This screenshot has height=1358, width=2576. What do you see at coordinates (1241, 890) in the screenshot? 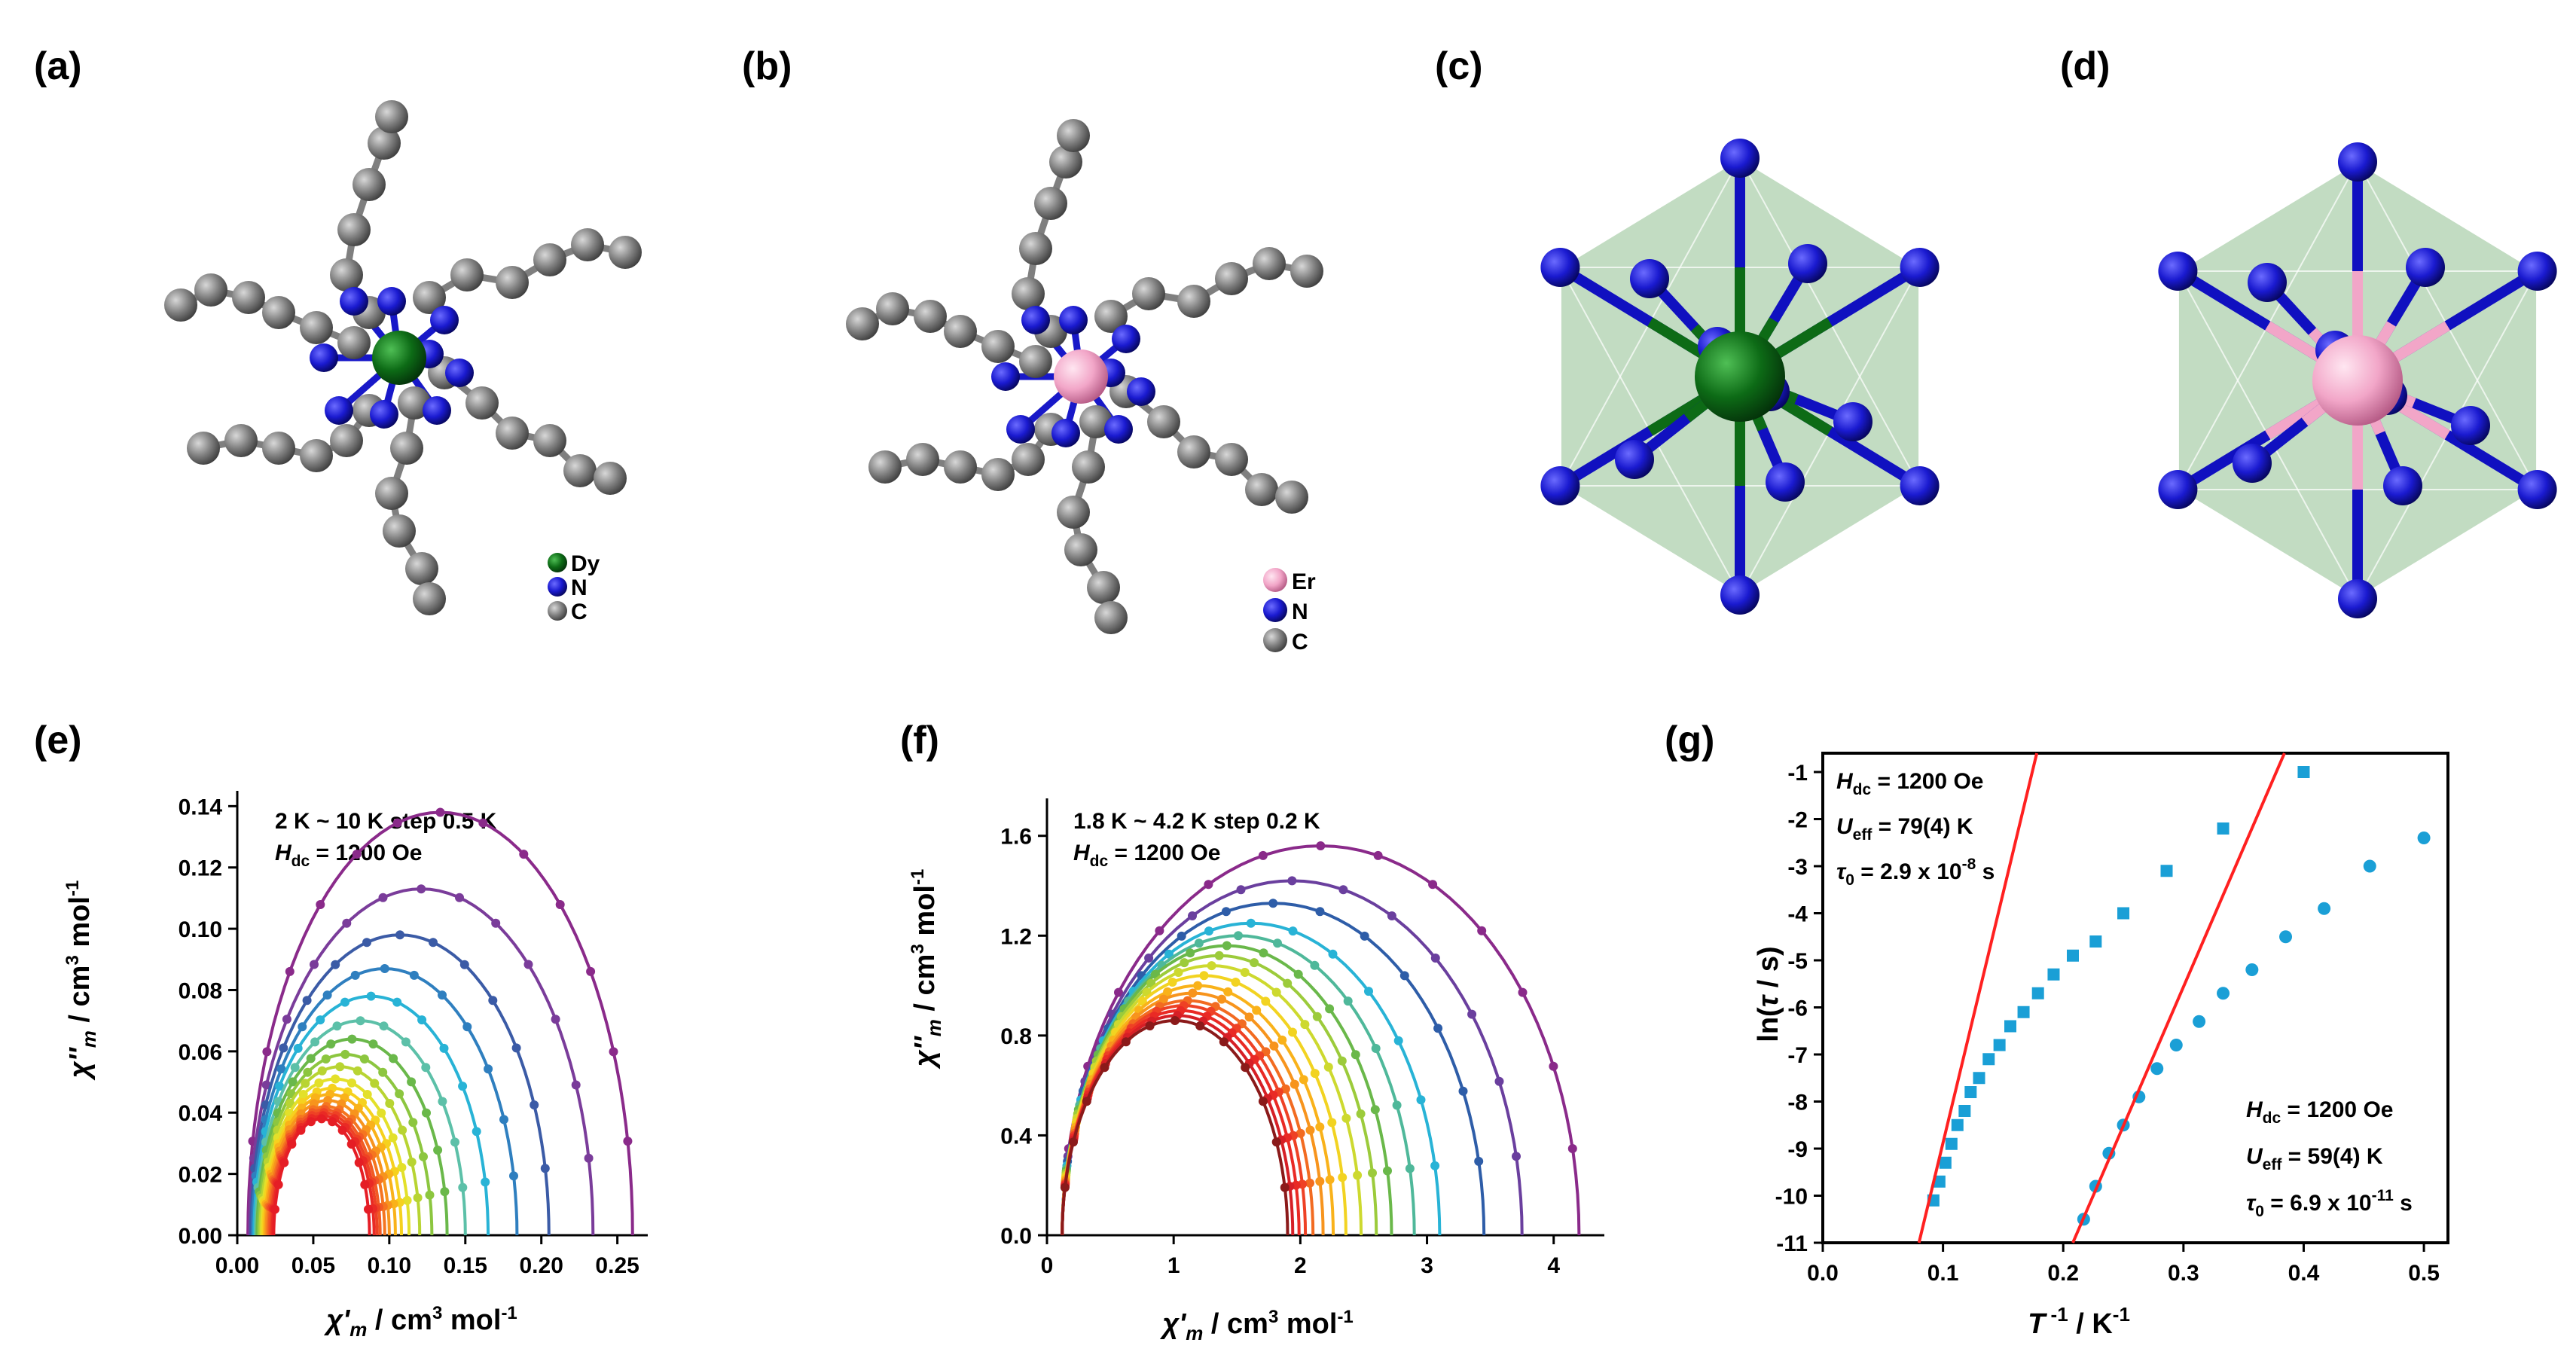
I see `chart-f-series-1-point` at bounding box center [1241, 890].